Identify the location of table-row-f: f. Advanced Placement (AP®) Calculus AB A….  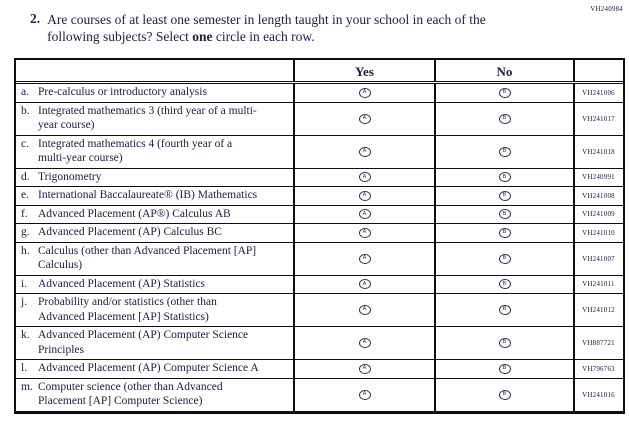
(319, 214).